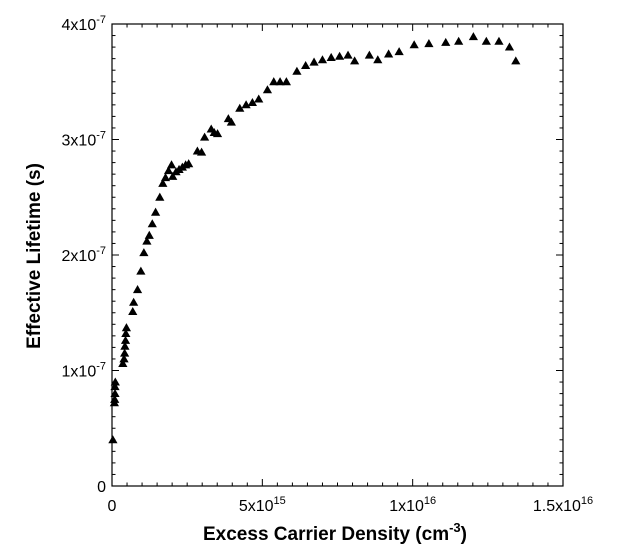 This screenshot has height=552, width=623. I want to click on x-axis-title: Excess Carrier Density (cm-3), so click(335, 532).